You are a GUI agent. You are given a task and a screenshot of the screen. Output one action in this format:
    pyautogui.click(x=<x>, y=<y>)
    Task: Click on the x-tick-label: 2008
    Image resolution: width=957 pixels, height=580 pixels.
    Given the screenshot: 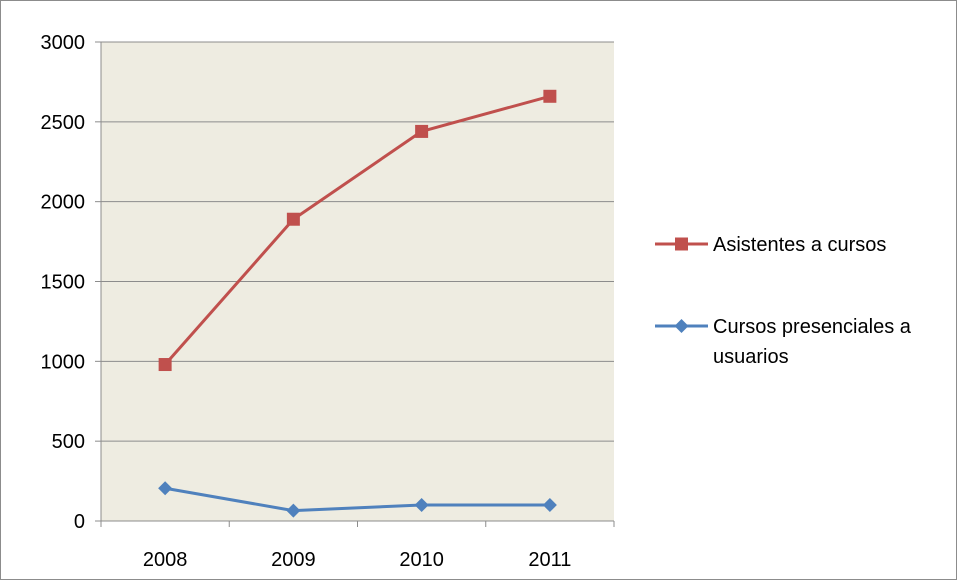 What is the action you would take?
    pyautogui.click(x=165, y=560)
    